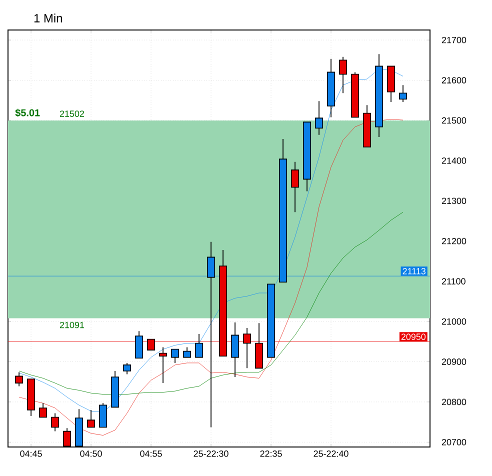 The width and height of the screenshot is (492, 476). Describe the element at coordinates (271, 453) in the screenshot. I see `x-tick-label: 22:35` at that location.